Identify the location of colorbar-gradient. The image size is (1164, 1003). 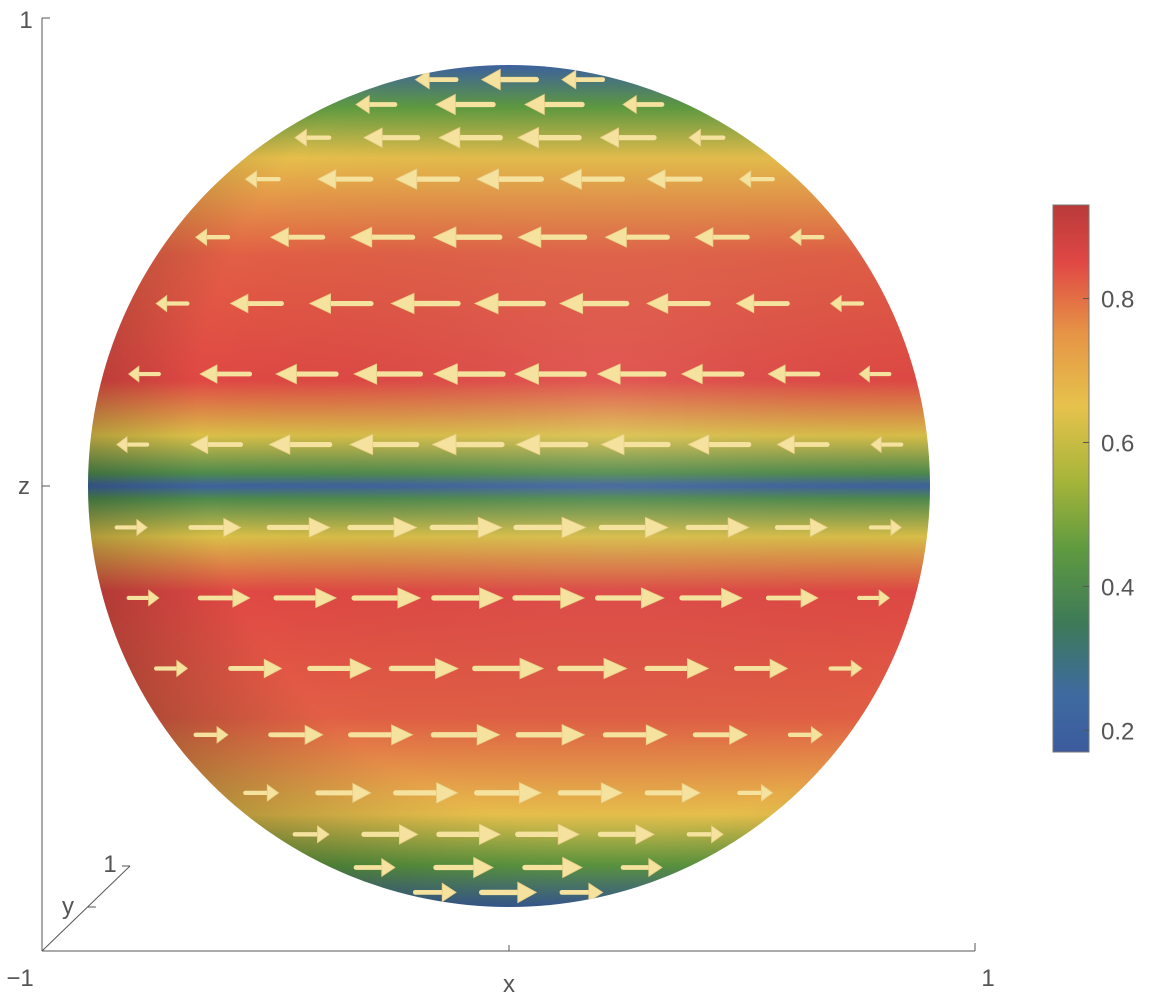
(1071, 478).